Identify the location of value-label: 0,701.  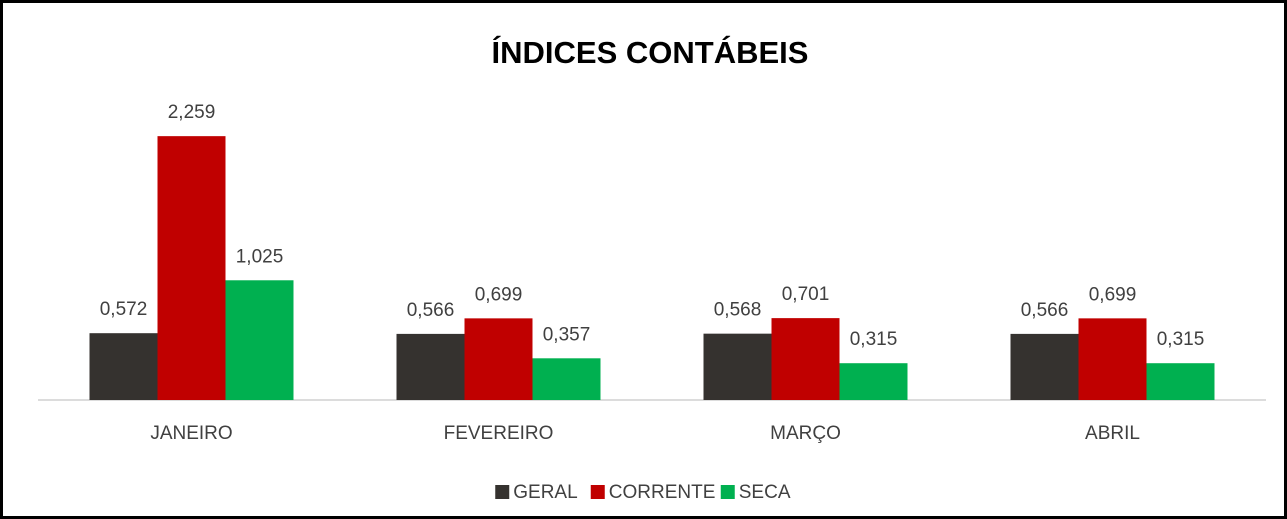
(806, 294).